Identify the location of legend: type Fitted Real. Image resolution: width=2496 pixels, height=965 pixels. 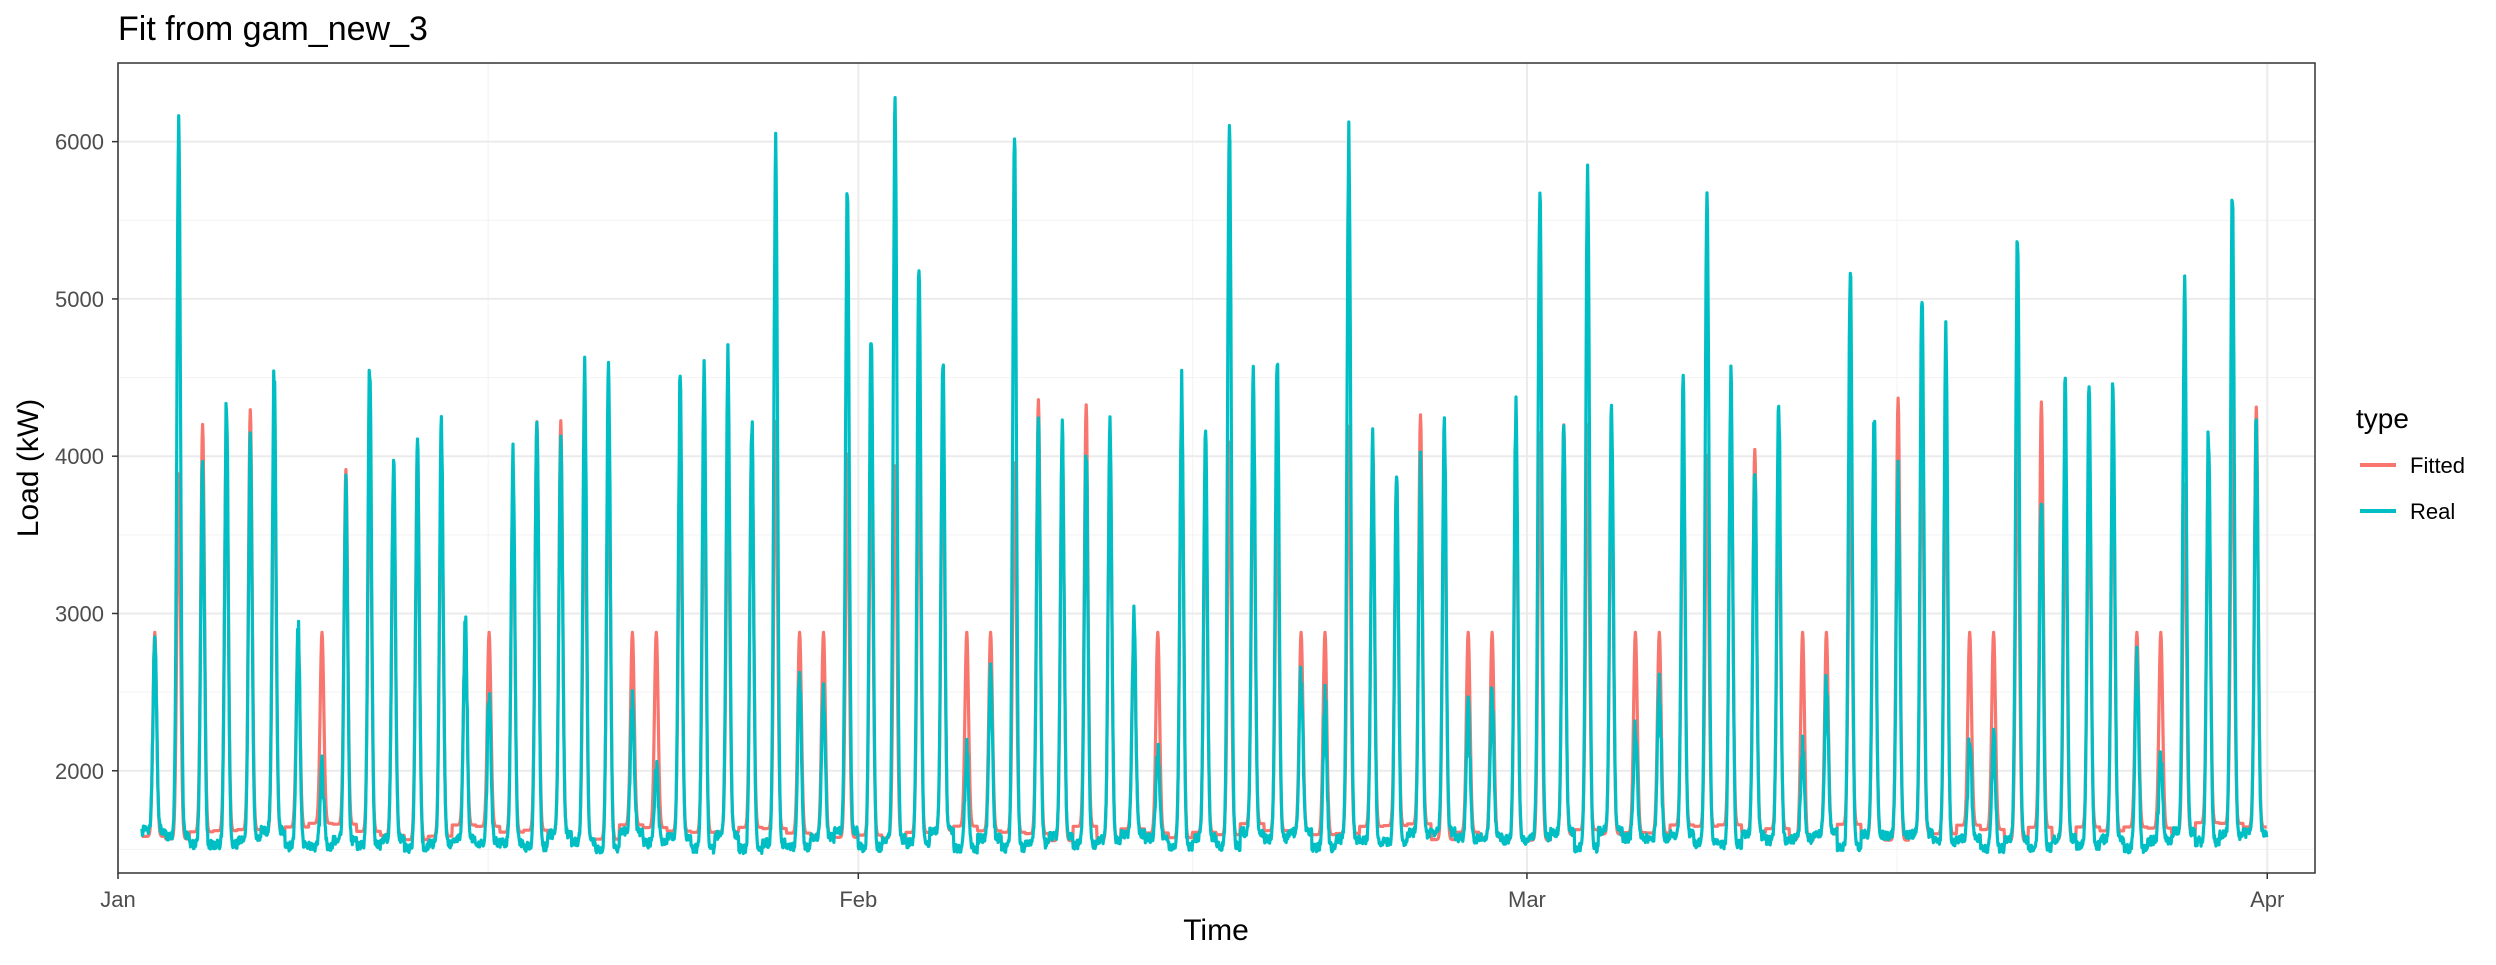
(2410, 463).